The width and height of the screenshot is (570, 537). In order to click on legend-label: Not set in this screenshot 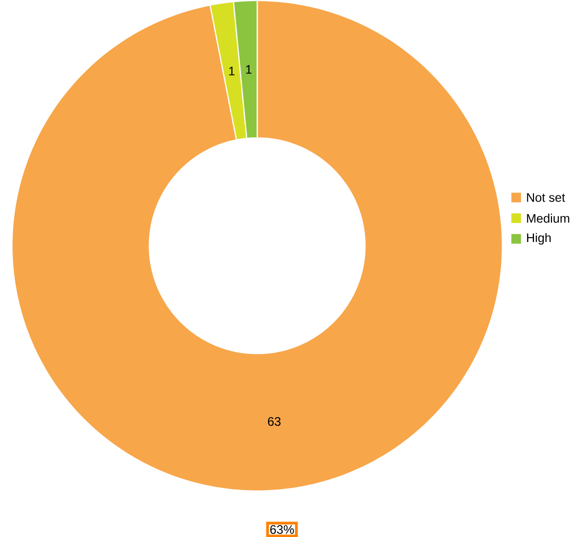, I will do `click(546, 197)`.